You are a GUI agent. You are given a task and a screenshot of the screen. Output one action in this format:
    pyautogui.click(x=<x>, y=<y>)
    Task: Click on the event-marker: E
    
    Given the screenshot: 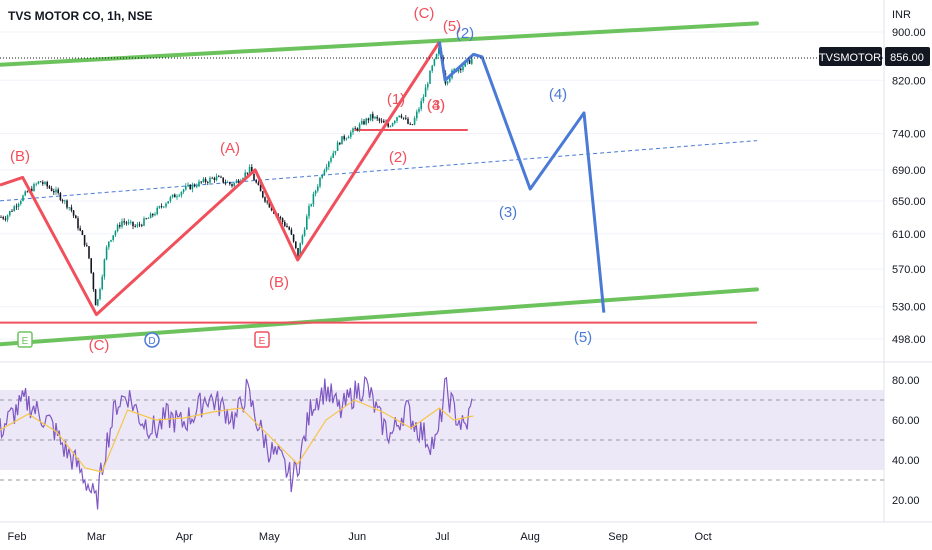 What is the action you would take?
    pyautogui.click(x=262, y=339)
    